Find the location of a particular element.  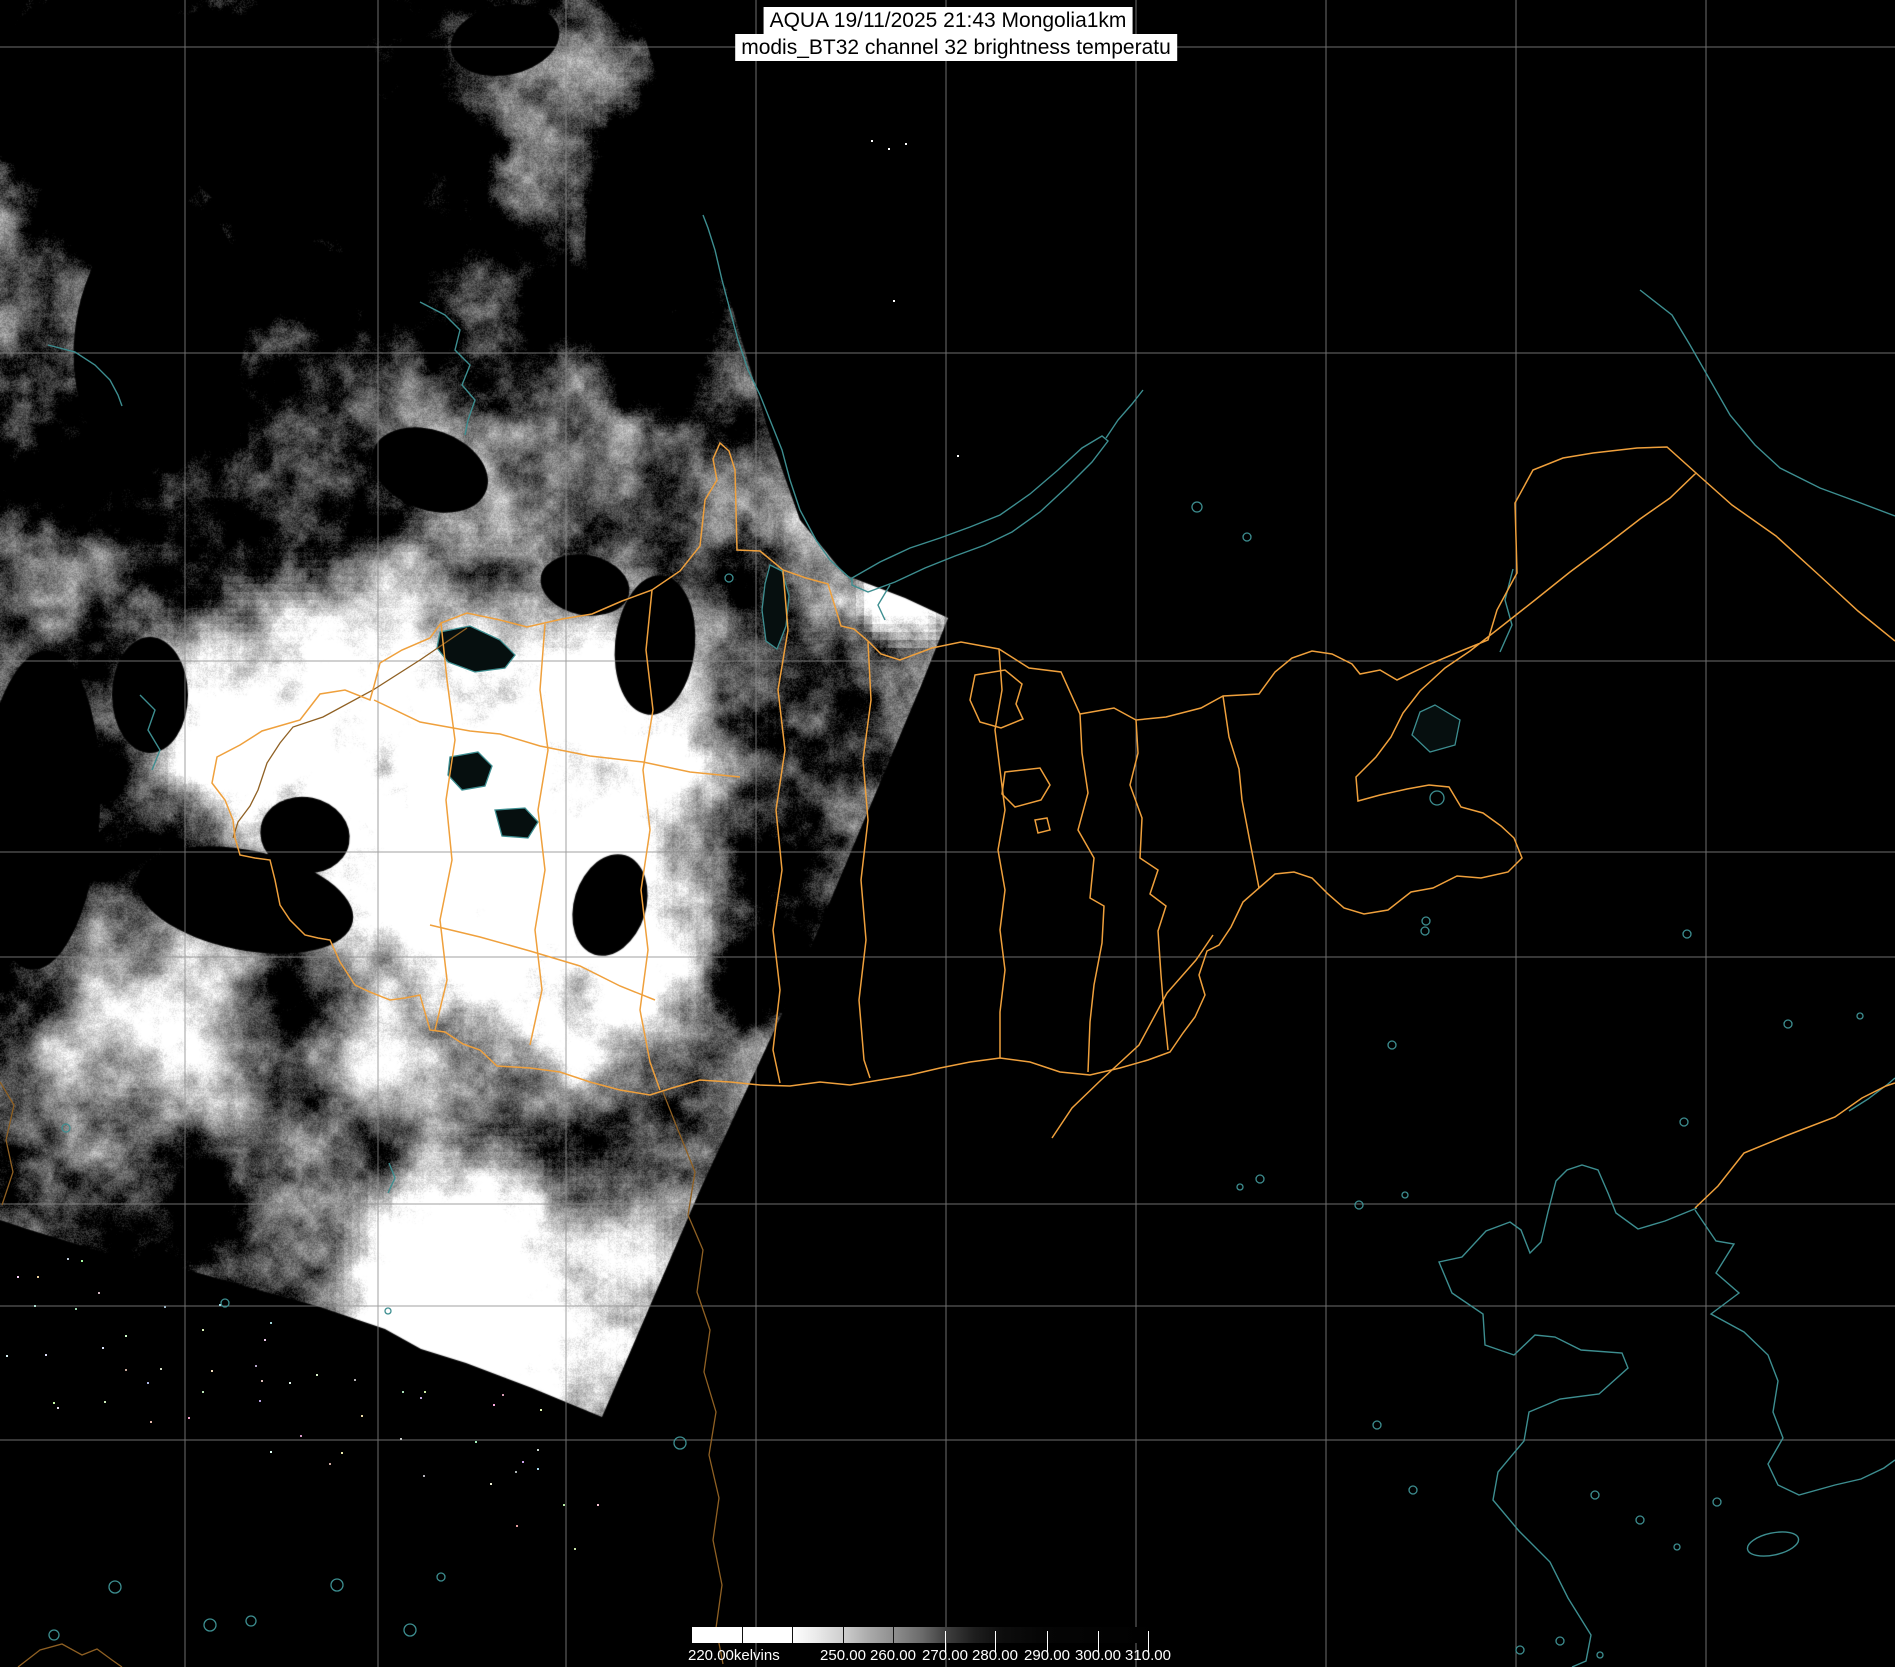

temperature-colorbar is located at coordinates (927, 1635).